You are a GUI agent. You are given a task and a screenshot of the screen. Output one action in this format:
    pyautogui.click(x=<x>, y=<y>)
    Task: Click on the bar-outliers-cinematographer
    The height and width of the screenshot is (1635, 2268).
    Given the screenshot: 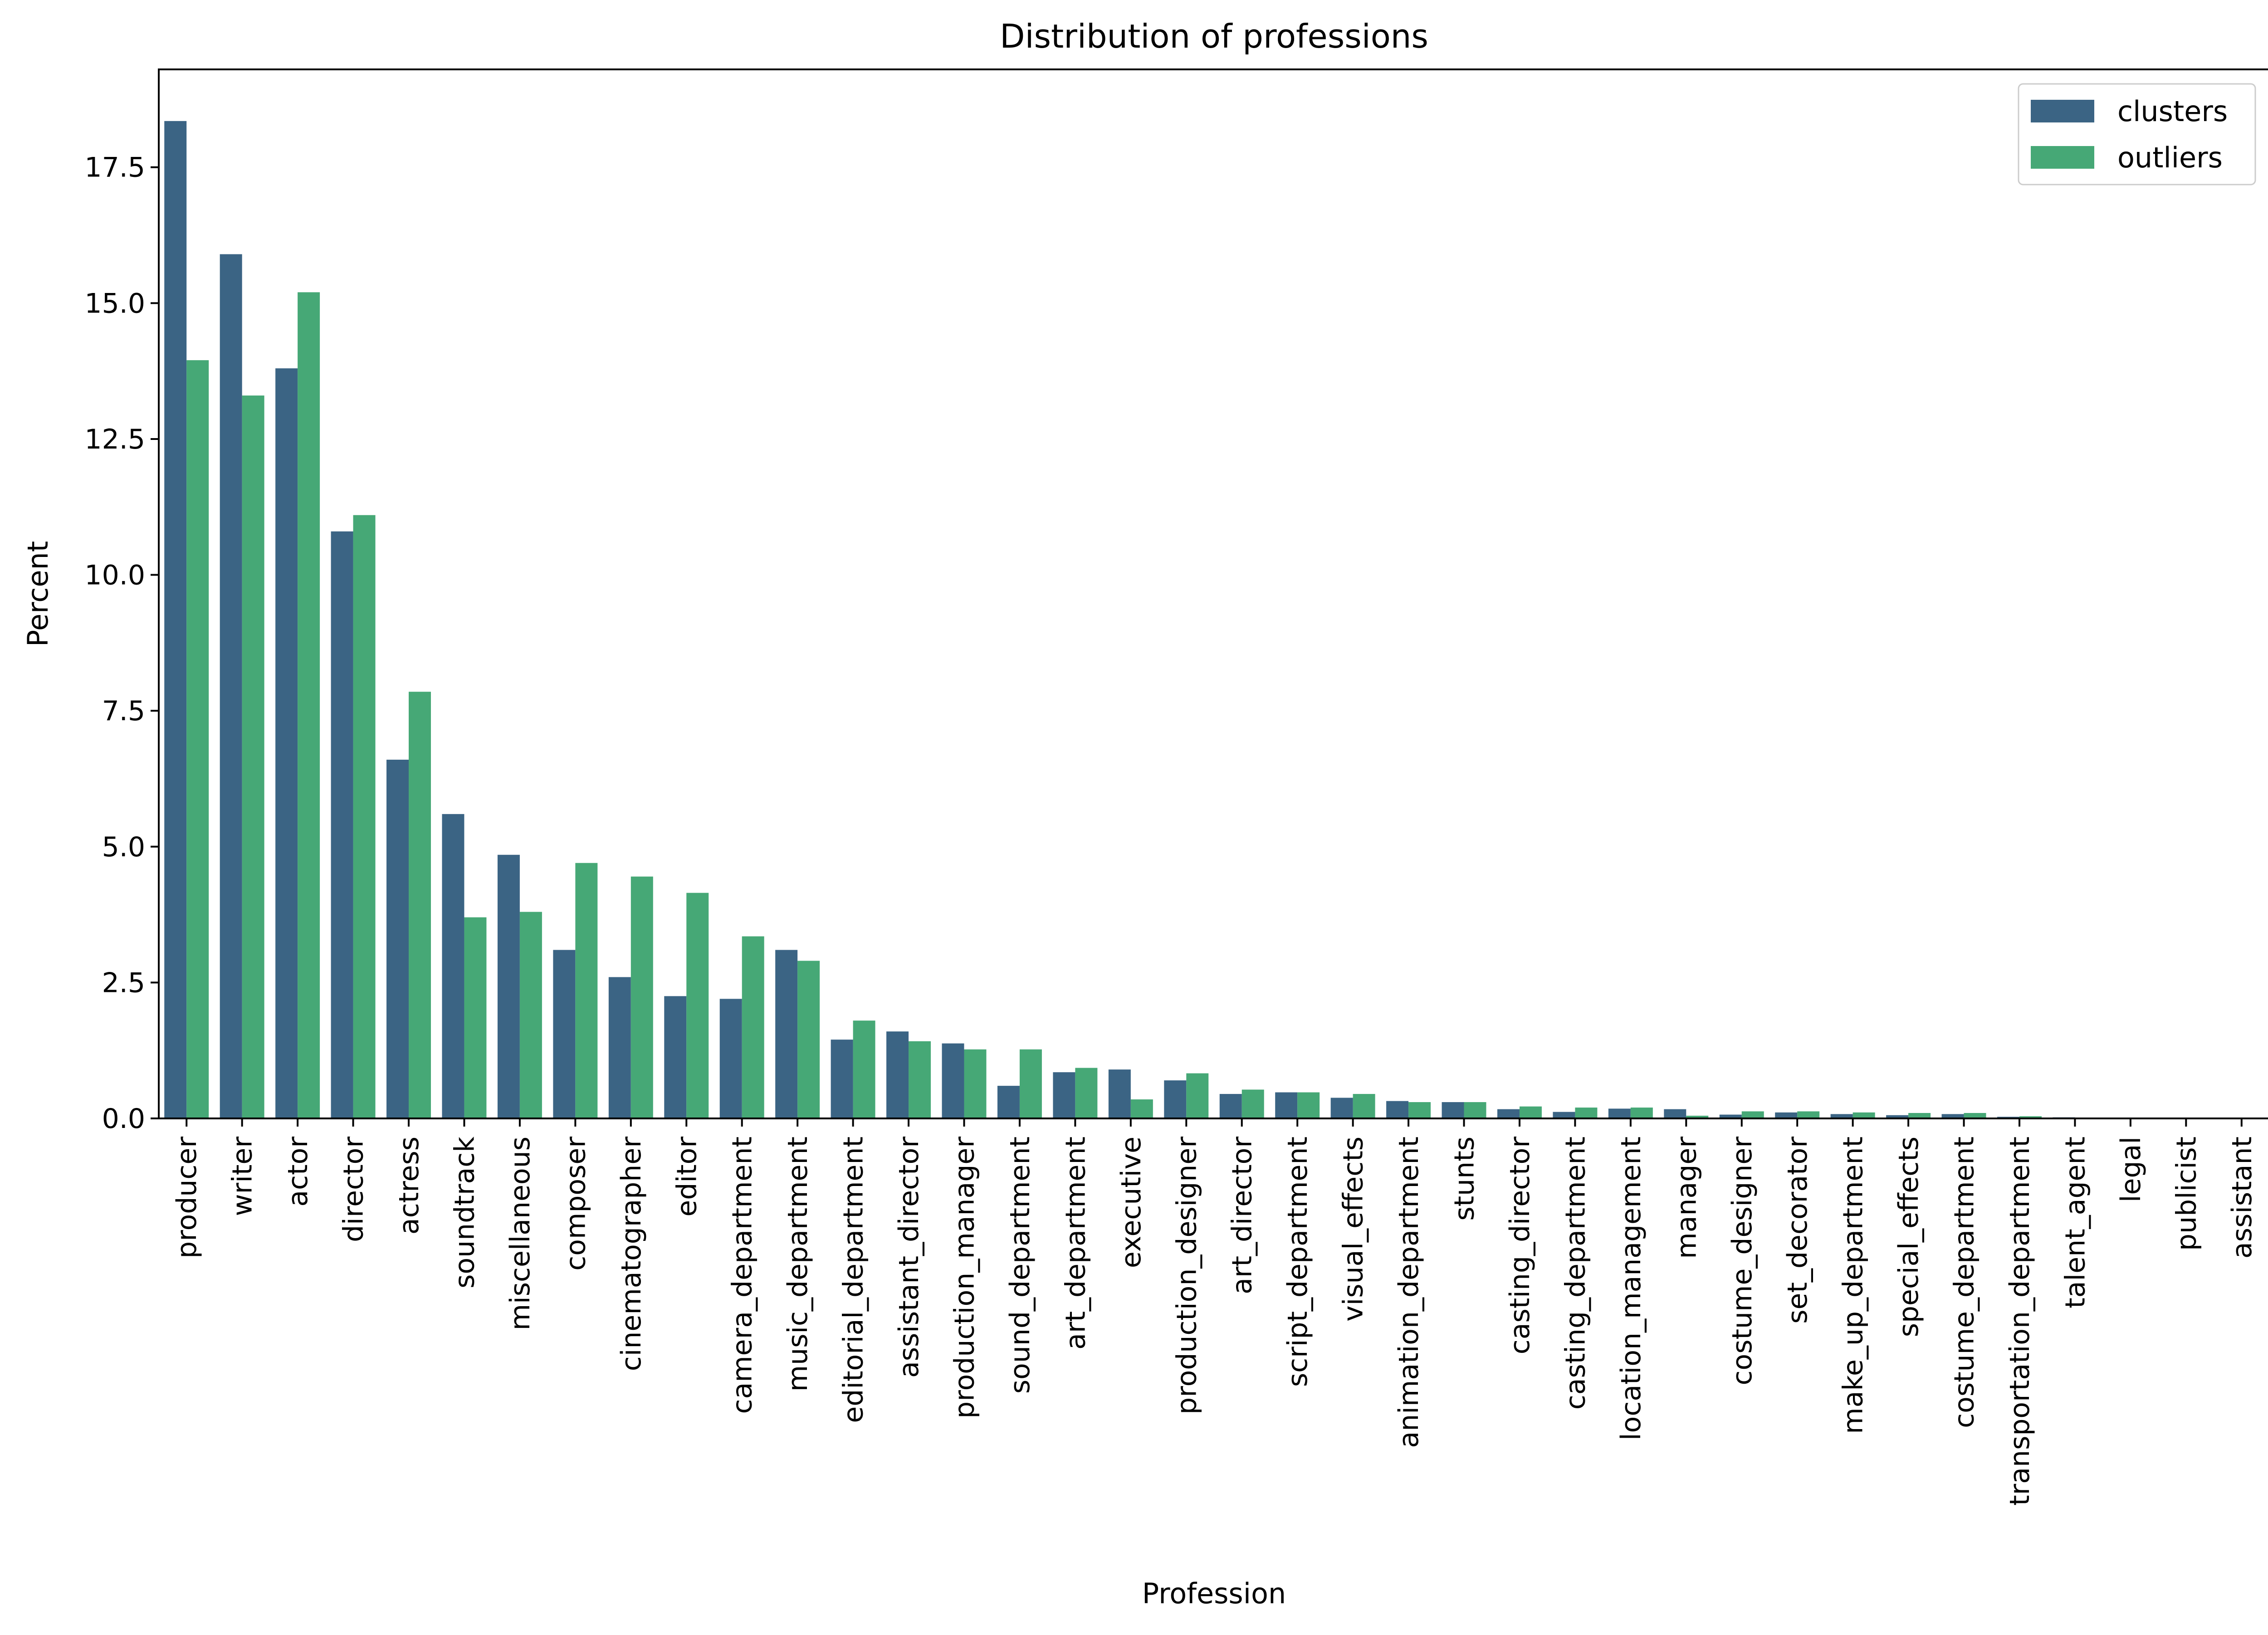 What is the action you would take?
    pyautogui.click(x=642, y=997)
    